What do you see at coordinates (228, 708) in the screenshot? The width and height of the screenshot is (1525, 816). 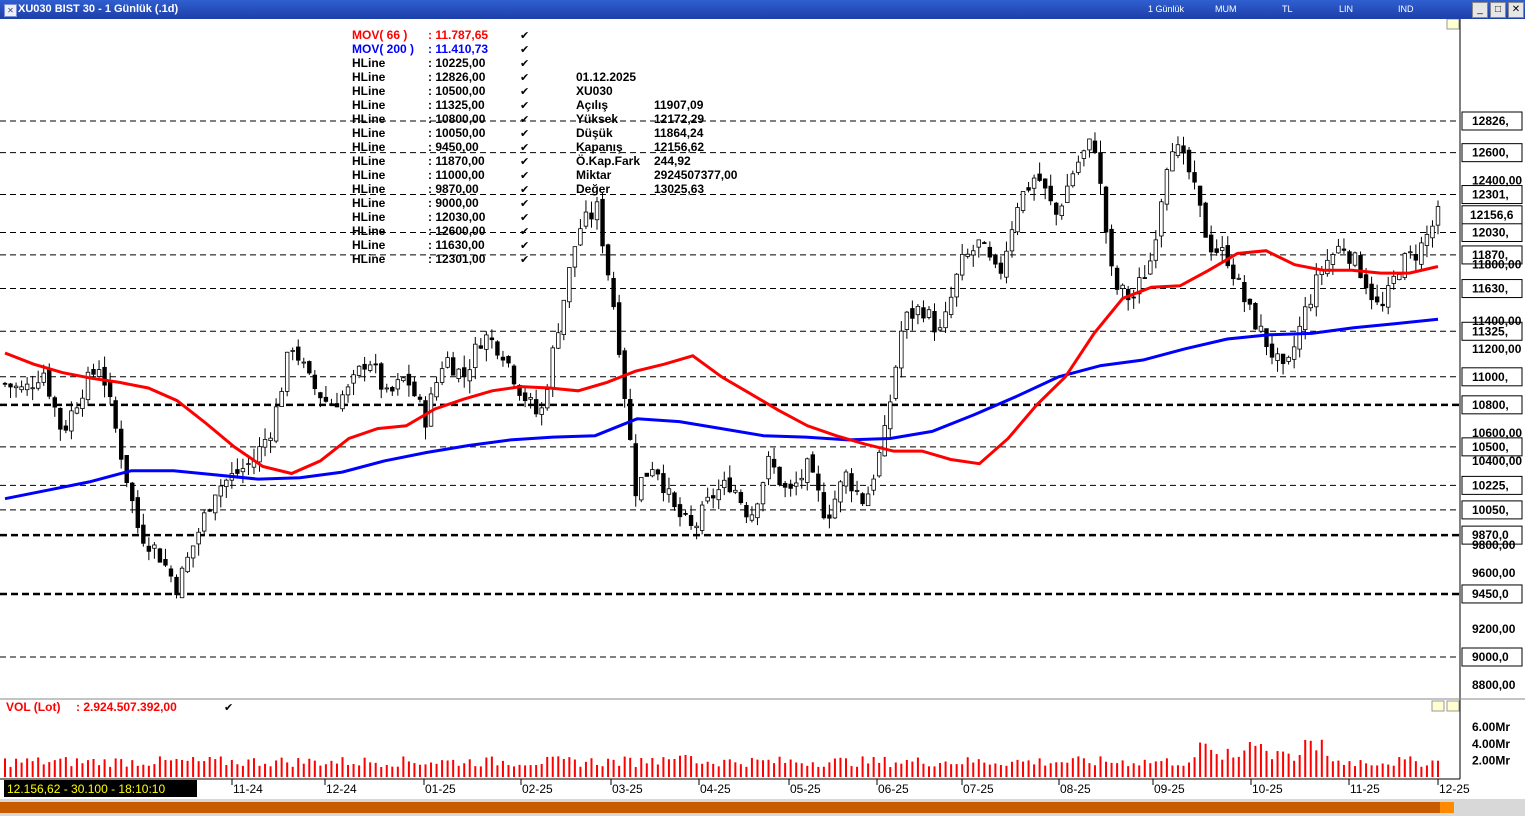 I see `volume-check-icon: ✔` at bounding box center [228, 708].